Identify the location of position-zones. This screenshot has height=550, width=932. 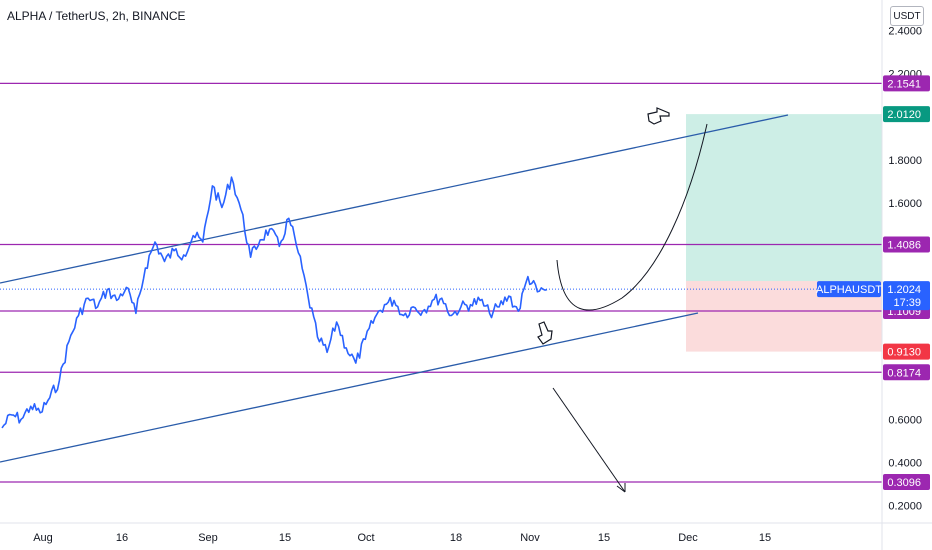
(784, 233).